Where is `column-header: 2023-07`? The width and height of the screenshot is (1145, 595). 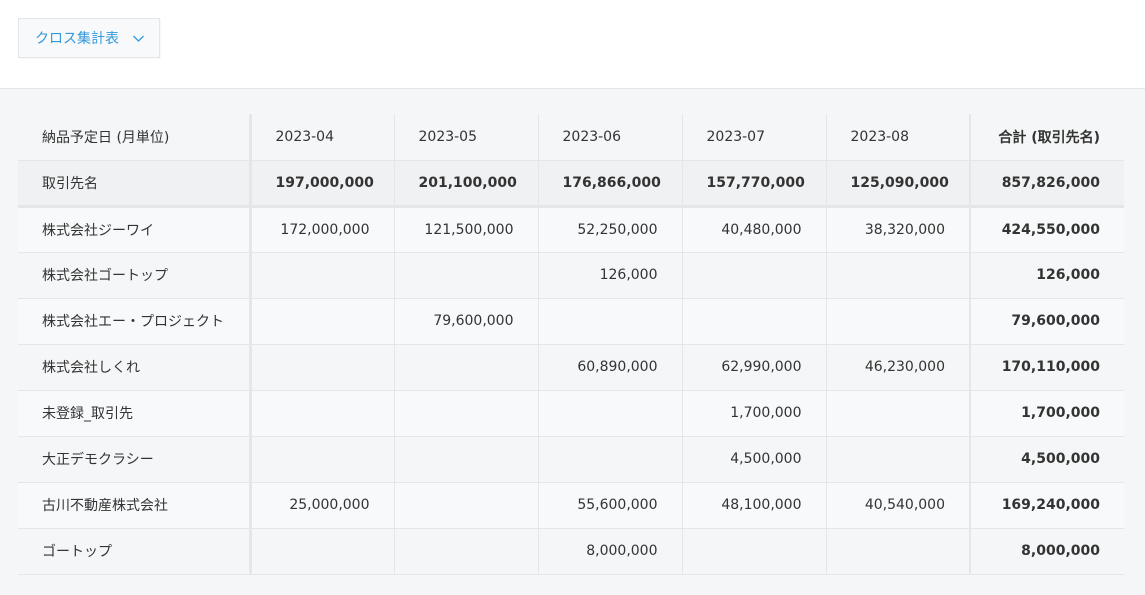
column-header: 2023-07 is located at coordinates (754, 137).